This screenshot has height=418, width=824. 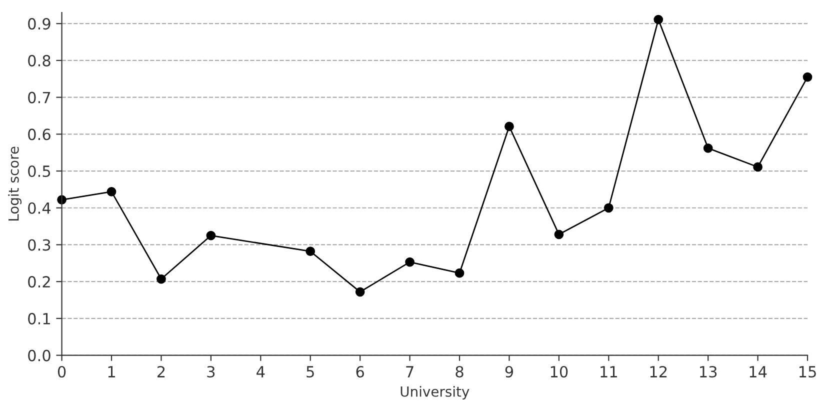 I want to click on x-tick-label: 6, so click(x=360, y=372).